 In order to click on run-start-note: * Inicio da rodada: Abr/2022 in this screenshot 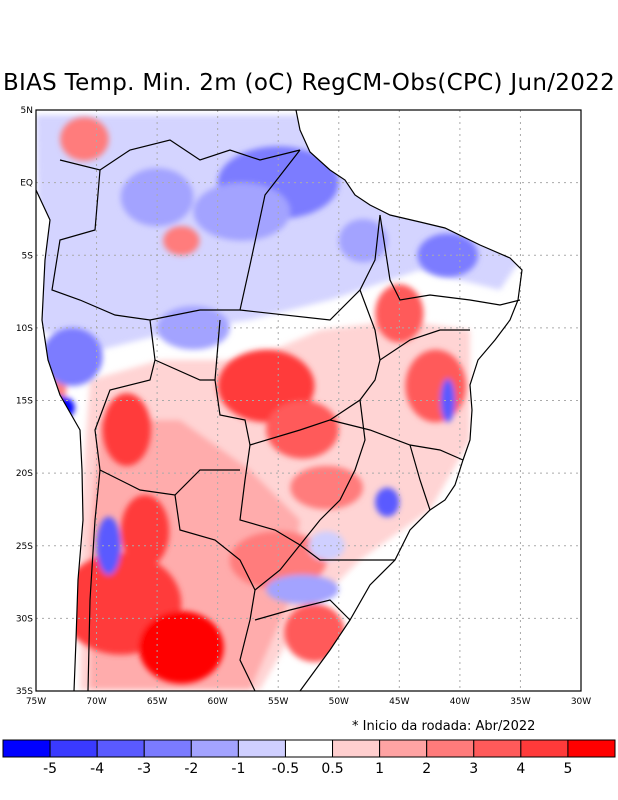, I will do `click(444, 726)`.